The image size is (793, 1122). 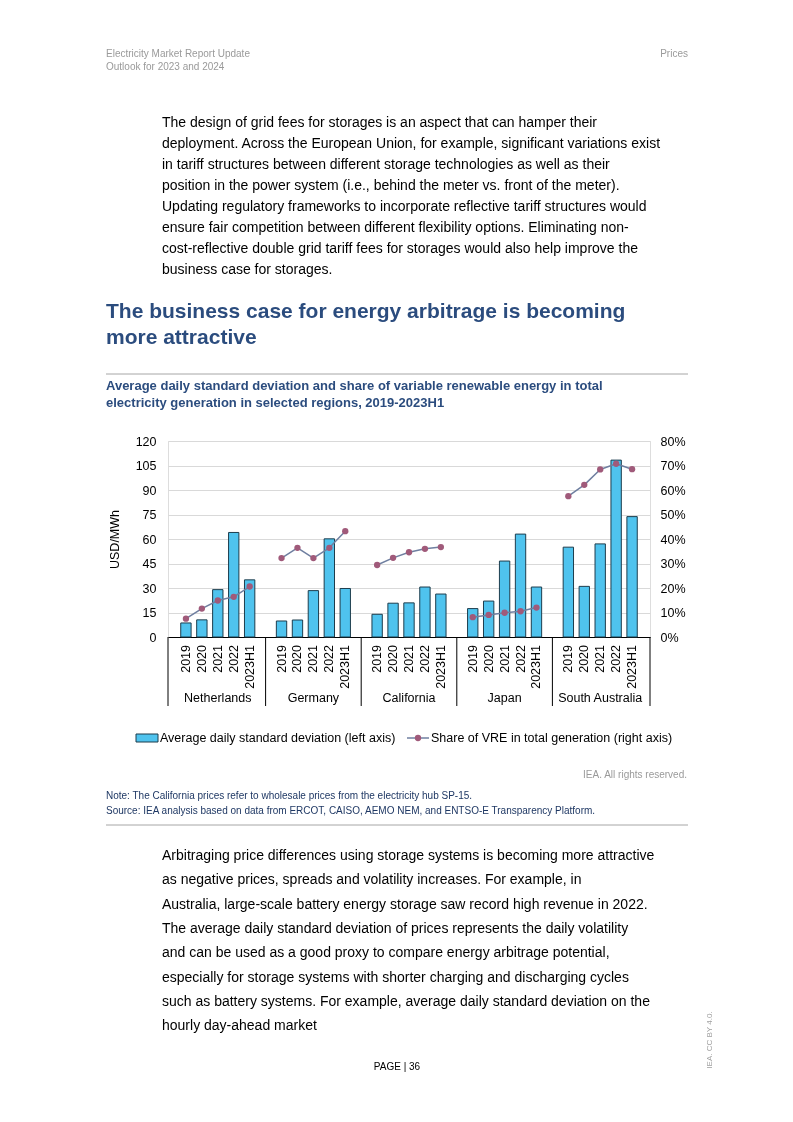 I want to click on legend-label: Average daily standard deviation (left axis), so click(x=278, y=738).